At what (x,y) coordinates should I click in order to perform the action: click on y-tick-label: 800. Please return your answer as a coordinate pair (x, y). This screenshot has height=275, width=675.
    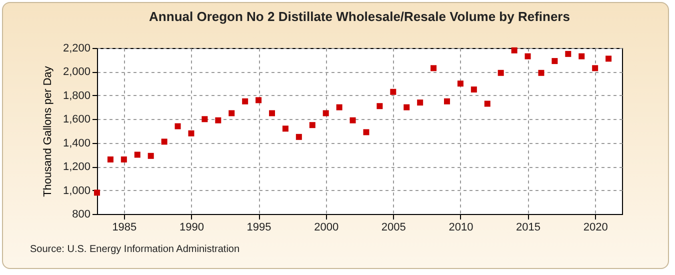
    Looking at the image, I should click on (81, 214).